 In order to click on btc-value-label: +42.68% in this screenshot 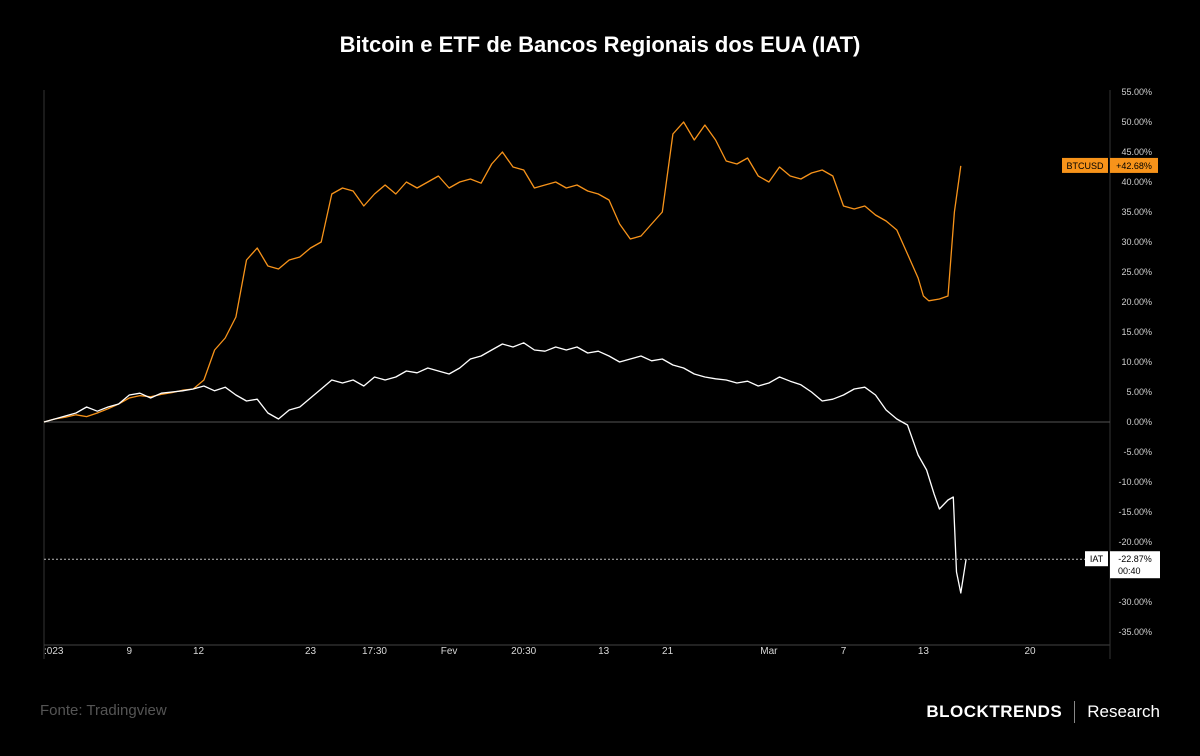, I will do `click(1134, 166)`.